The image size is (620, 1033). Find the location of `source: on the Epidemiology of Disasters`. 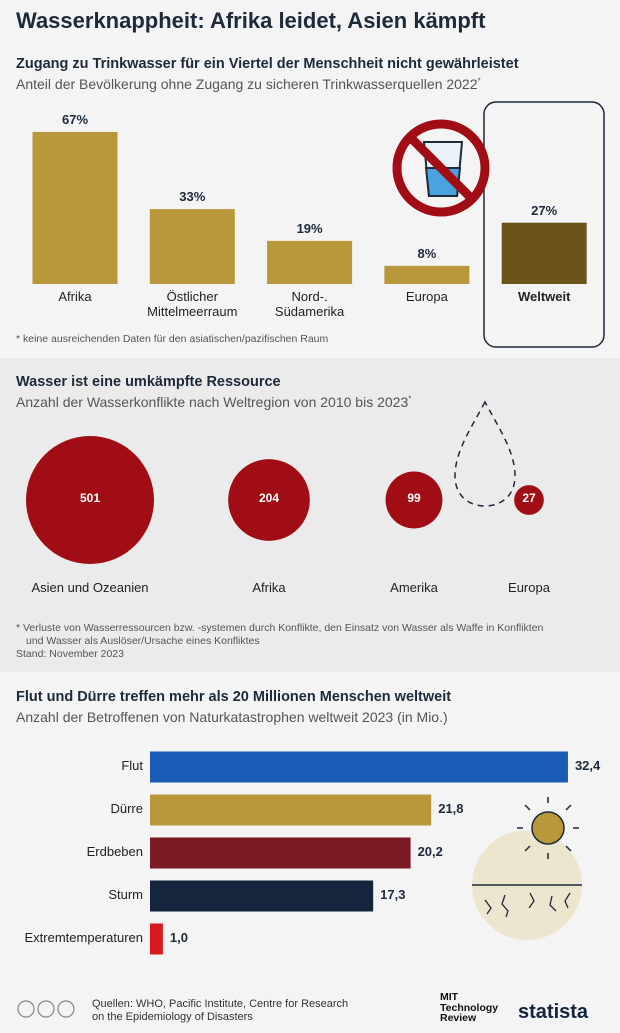

source: on the Epidemiology of Disasters is located at coordinates (172, 1017).